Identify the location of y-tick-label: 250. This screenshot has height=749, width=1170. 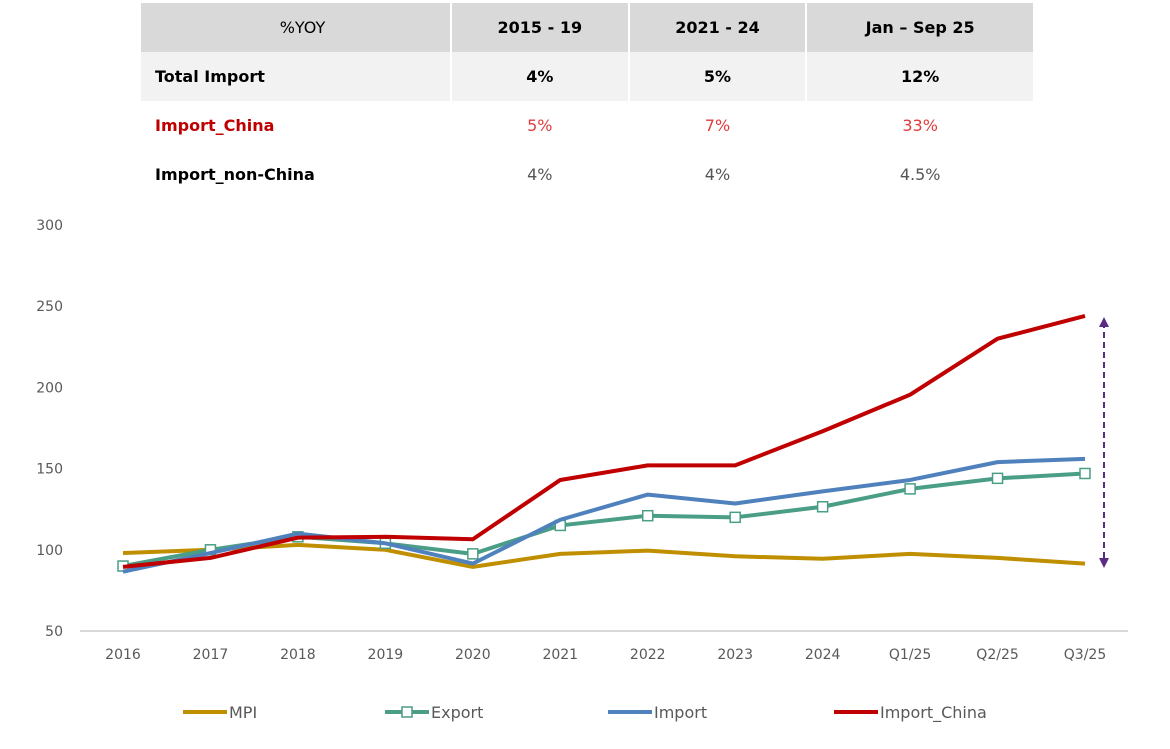
(49, 307).